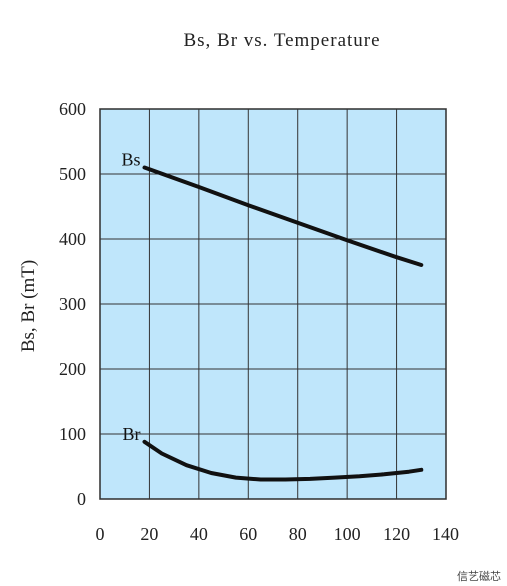  I want to click on chart-title: Bs, Br vs. Temperature, so click(281, 40).